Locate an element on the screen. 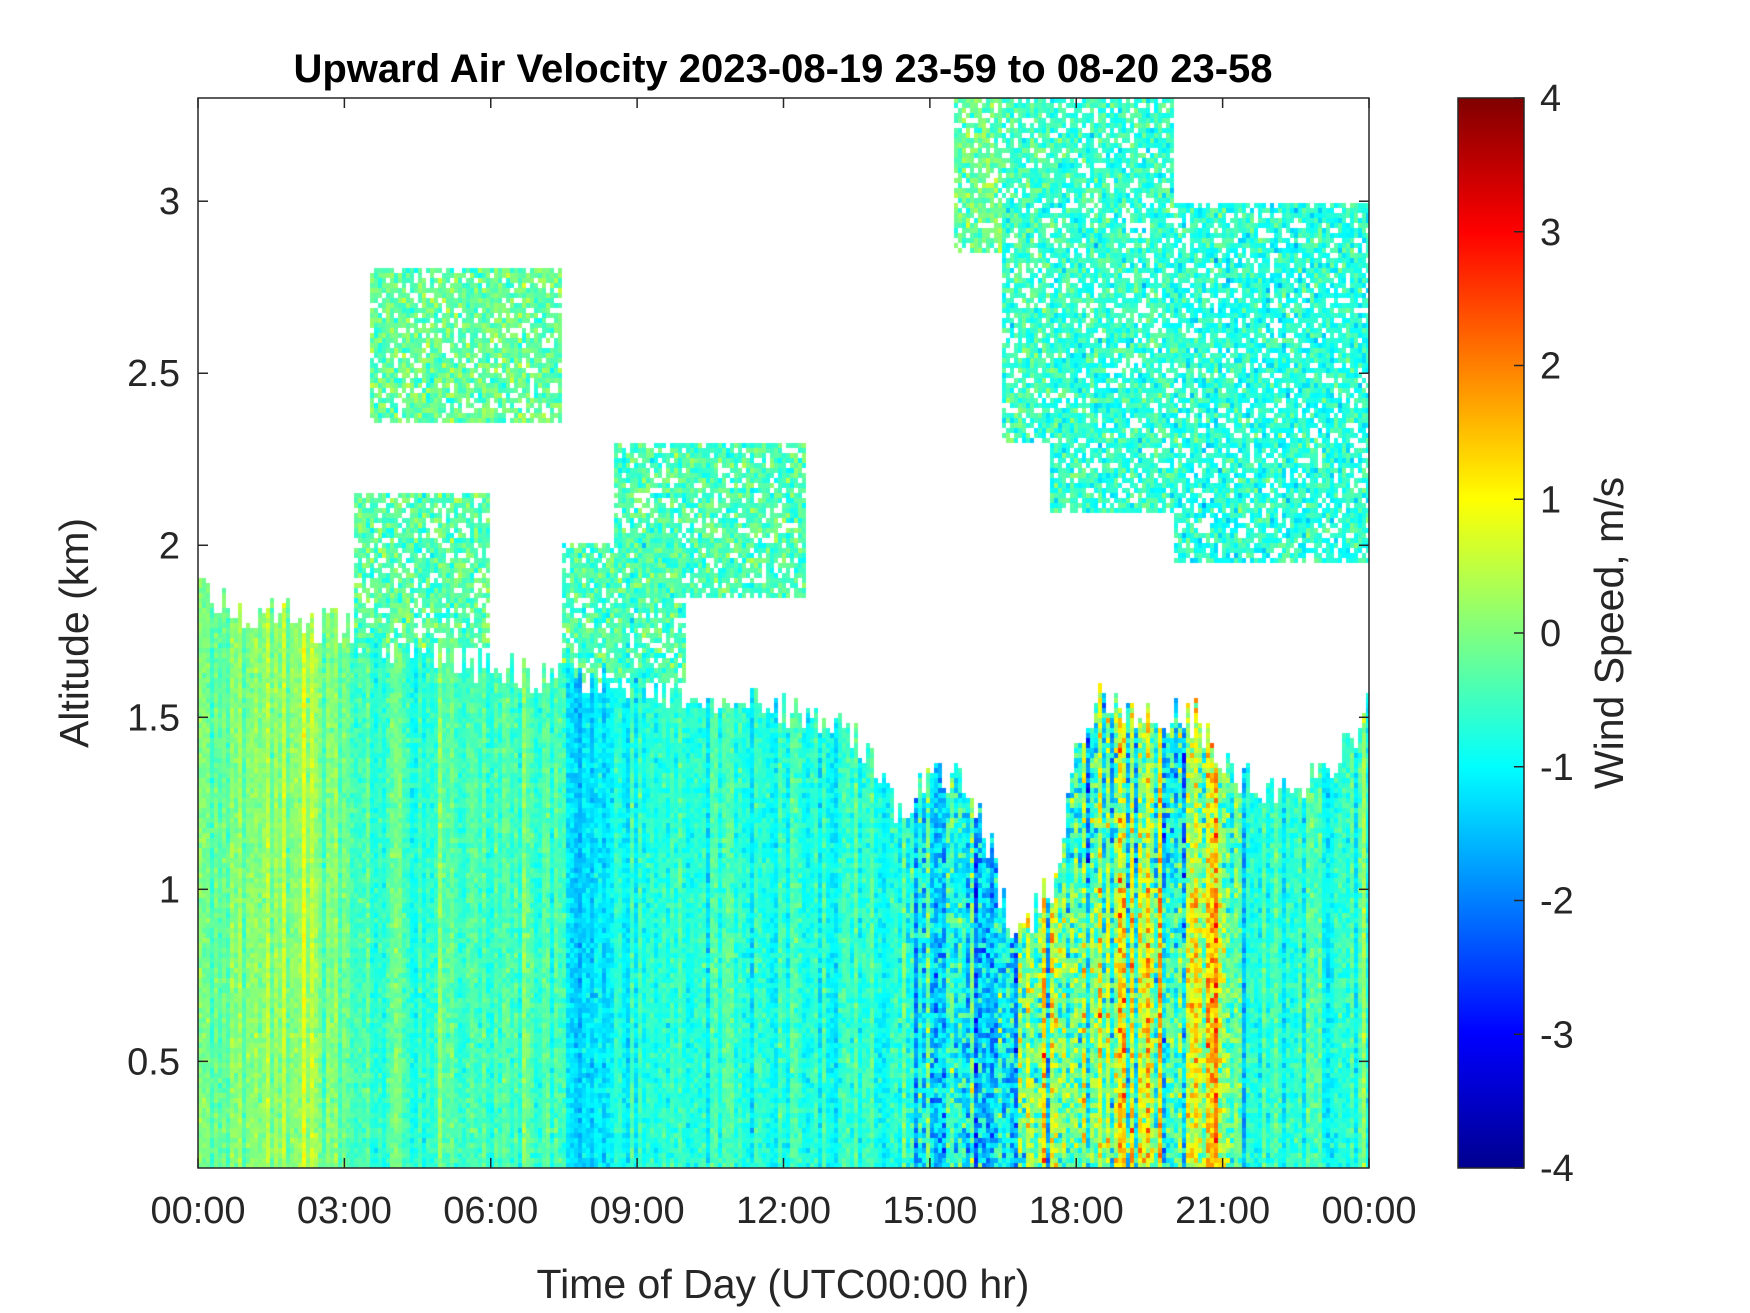 Image resolution: width=1750 pixels, height=1313 pixels. x-tick-label: 18:00 is located at coordinates (1076, 1211).